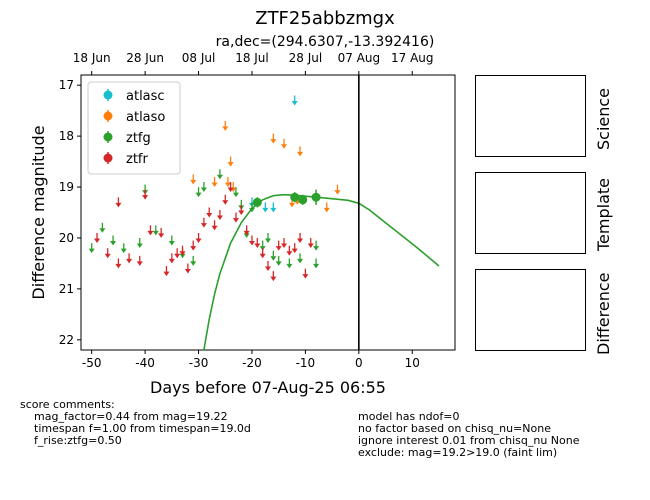 Image resolution: width=650 pixels, height=500 pixels. I want to click on model-curve, so click(321, 271).